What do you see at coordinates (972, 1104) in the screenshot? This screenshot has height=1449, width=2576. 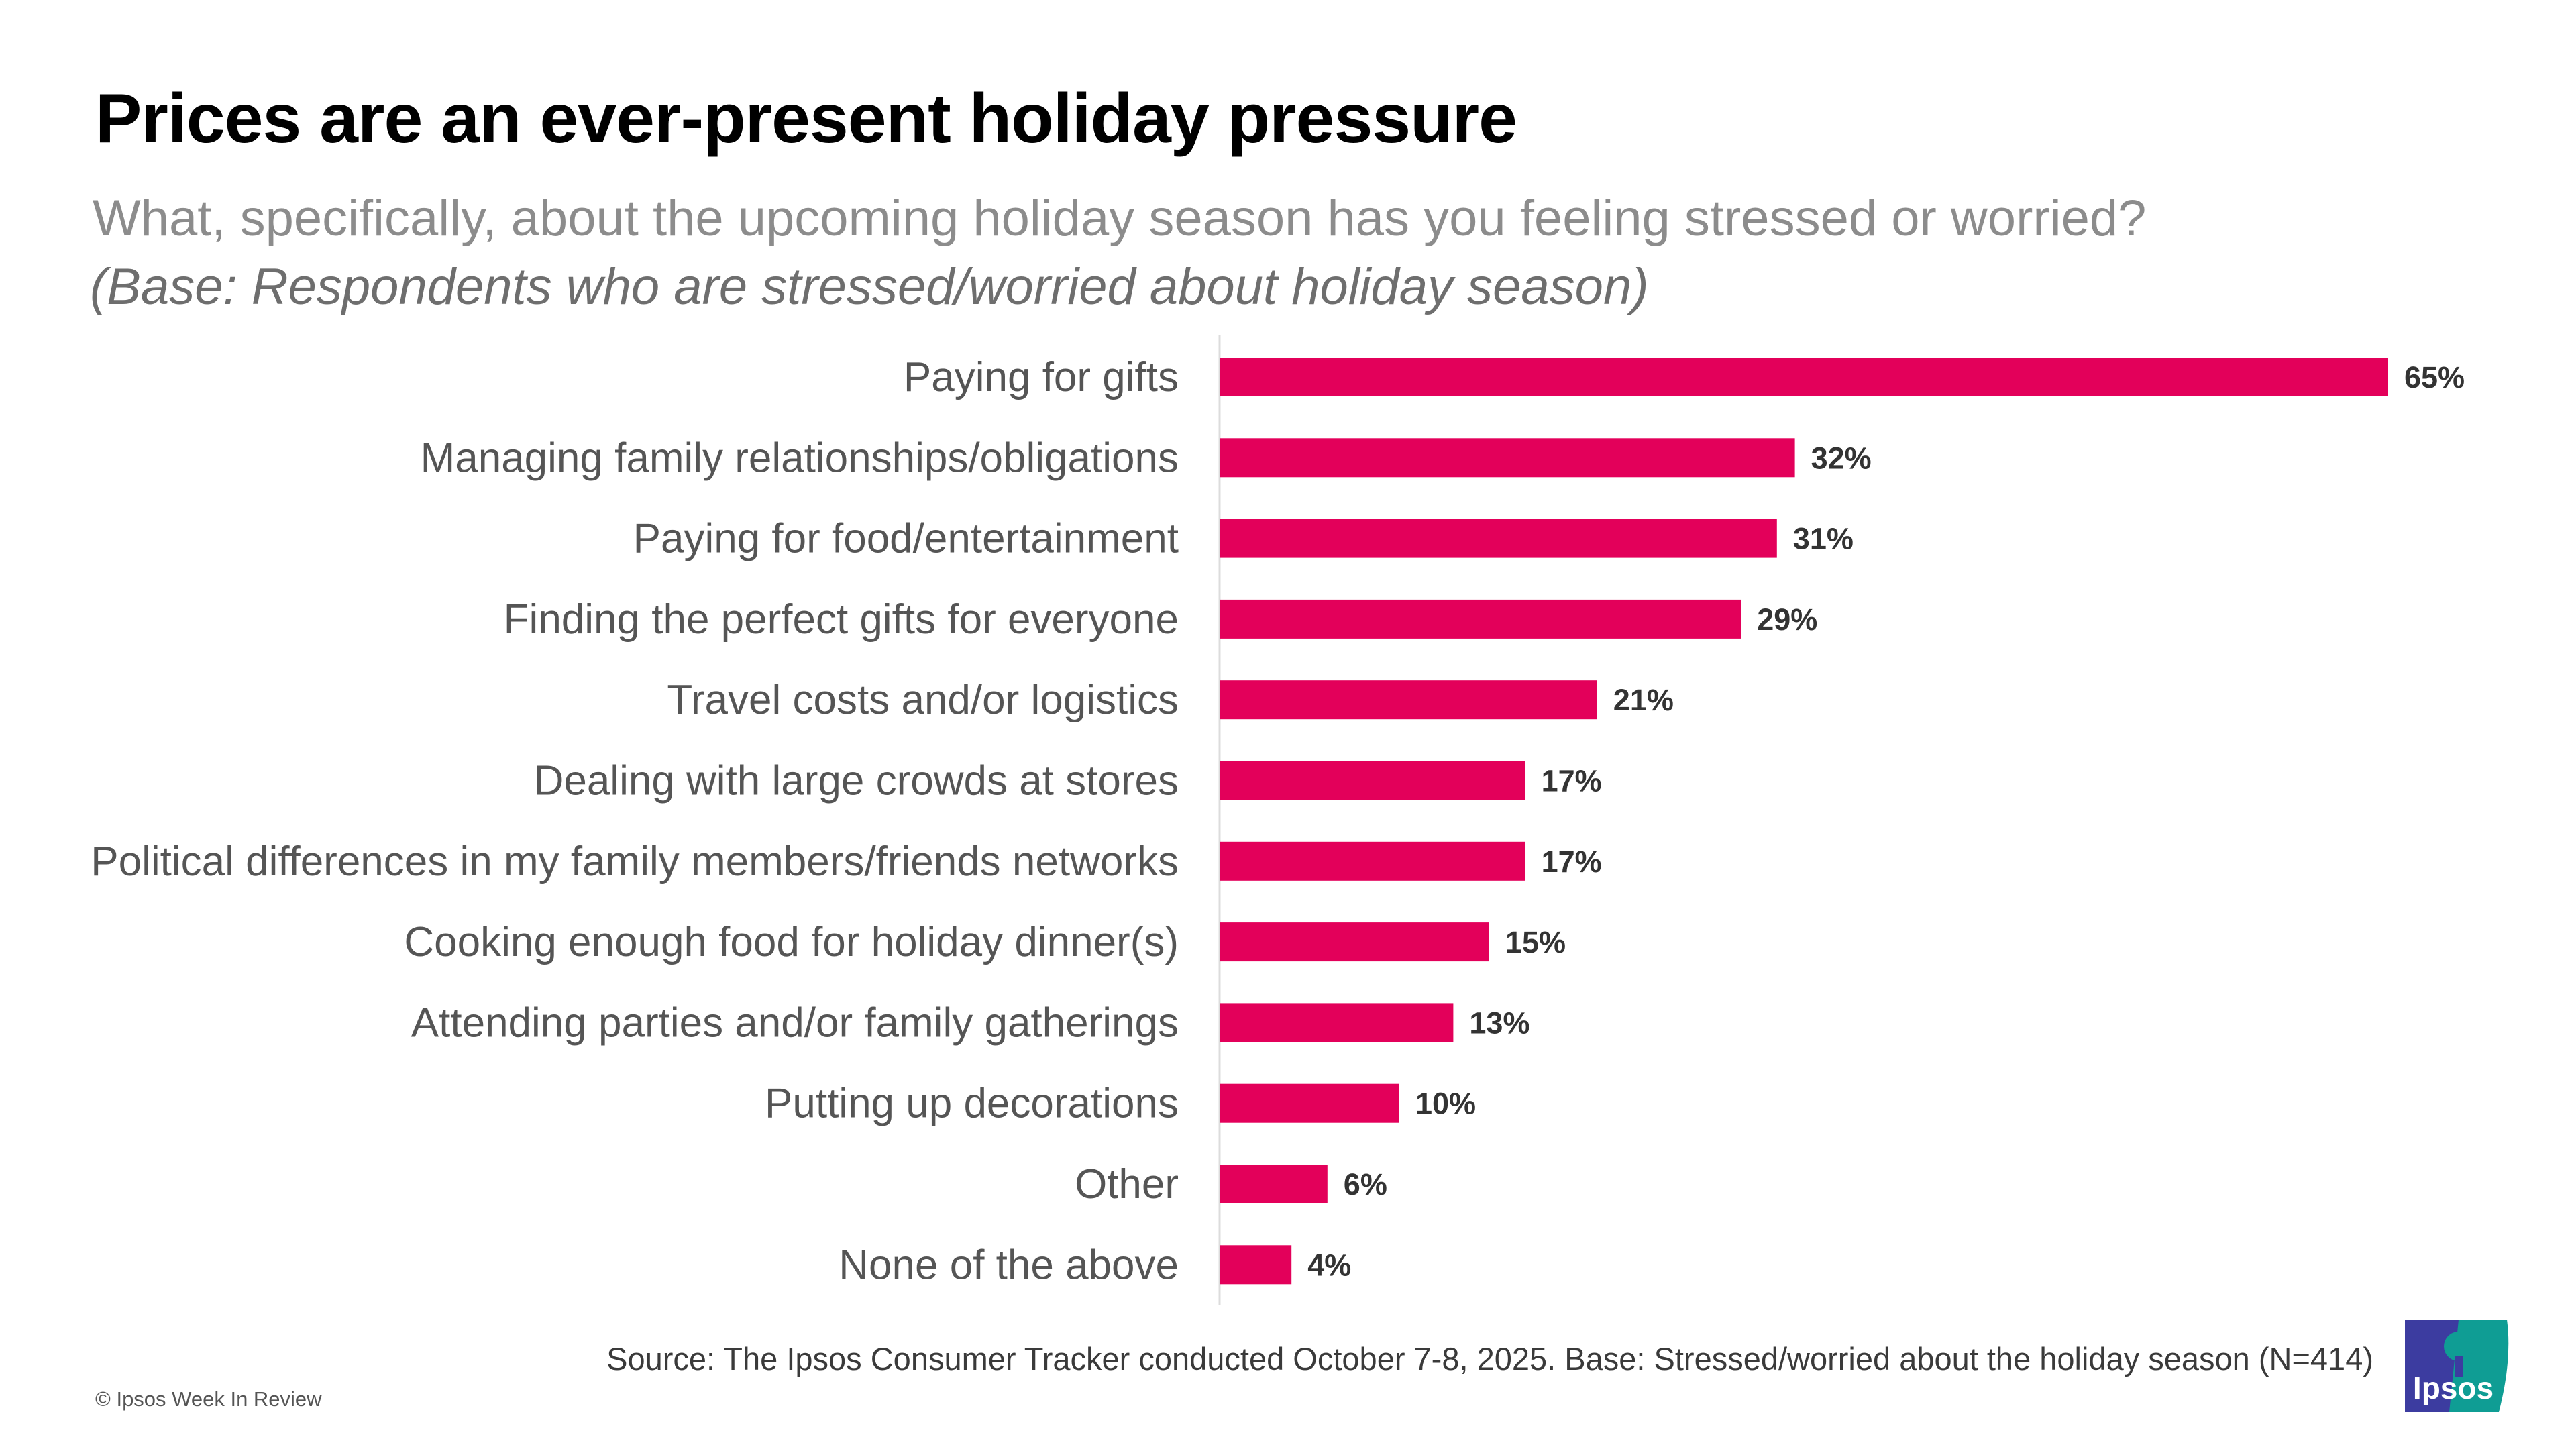 I see `category-label: Putting up decorations` at bounding box center [972, 1104].